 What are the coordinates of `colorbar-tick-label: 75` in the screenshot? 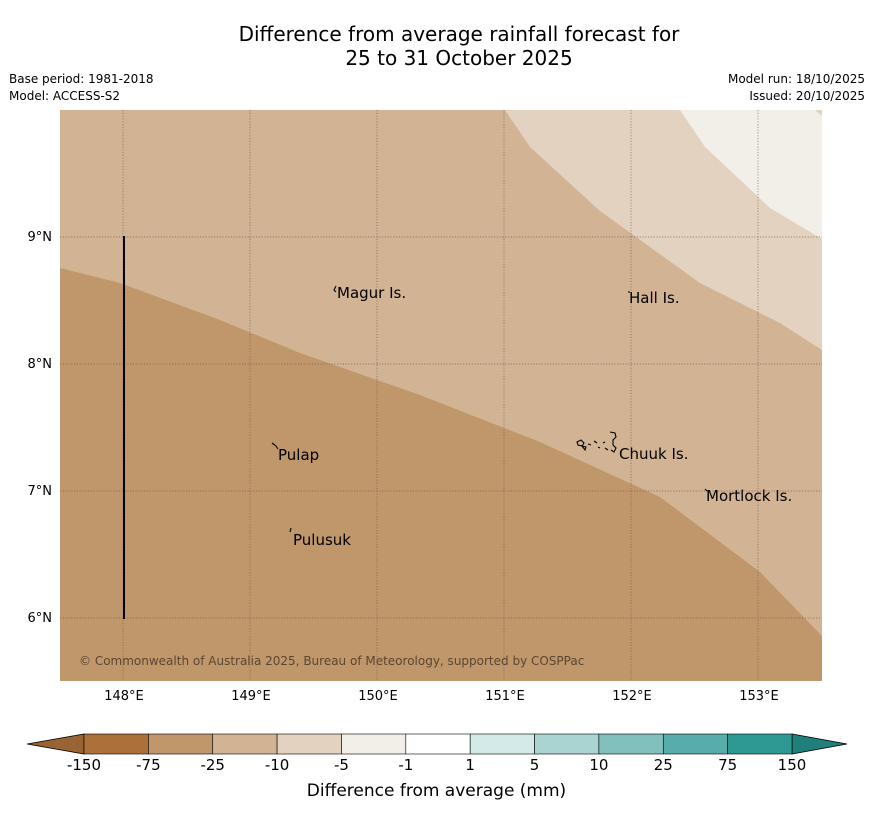 It's located at (728, 765).